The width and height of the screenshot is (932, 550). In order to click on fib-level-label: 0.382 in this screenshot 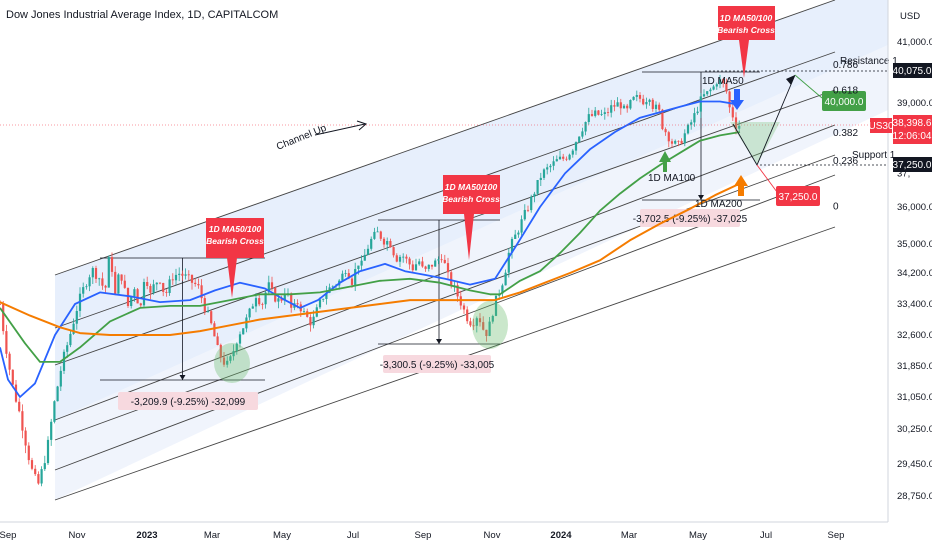, I will do `click(845, 133)`.